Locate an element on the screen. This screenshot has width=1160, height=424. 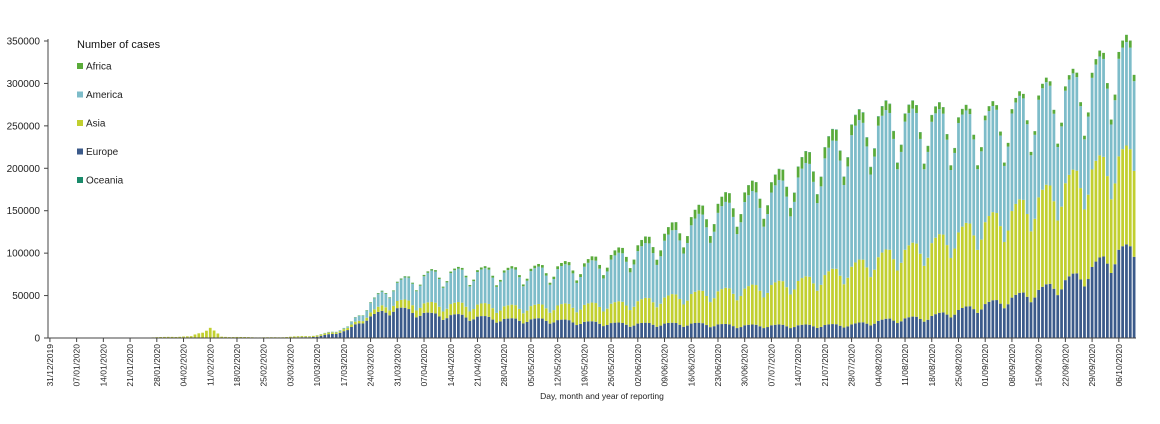
y-tick-label: 0 is located at coordinates (37, 339).